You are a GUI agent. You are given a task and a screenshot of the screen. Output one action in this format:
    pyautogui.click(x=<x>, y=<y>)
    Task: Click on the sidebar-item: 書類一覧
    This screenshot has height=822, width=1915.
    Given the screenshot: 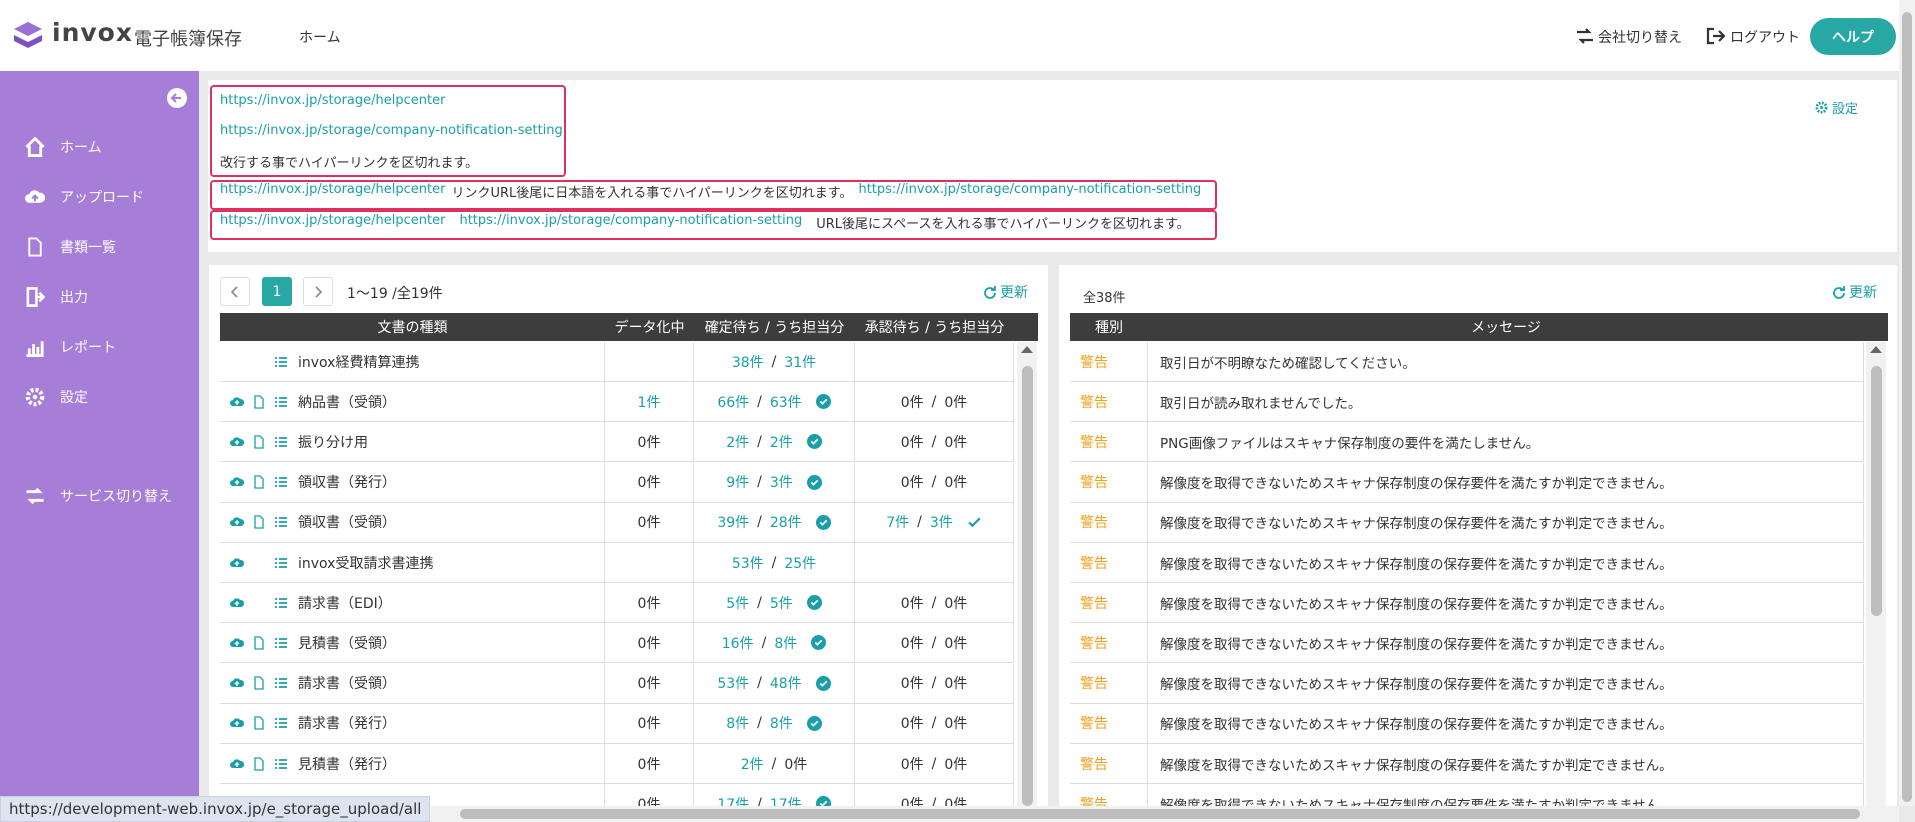 What is the action you would take?
    pyautogui.click(x=70, y=247)
    